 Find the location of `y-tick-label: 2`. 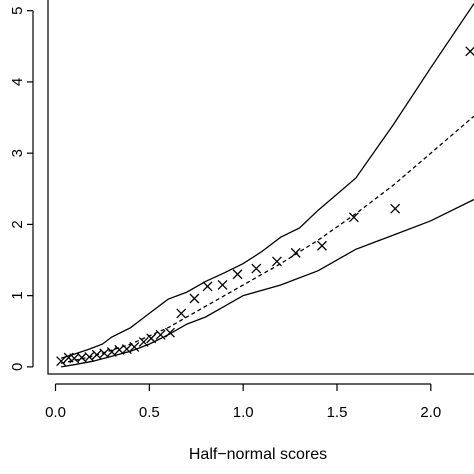

y-tick-label: 2 is located at coordinates (17, 224).